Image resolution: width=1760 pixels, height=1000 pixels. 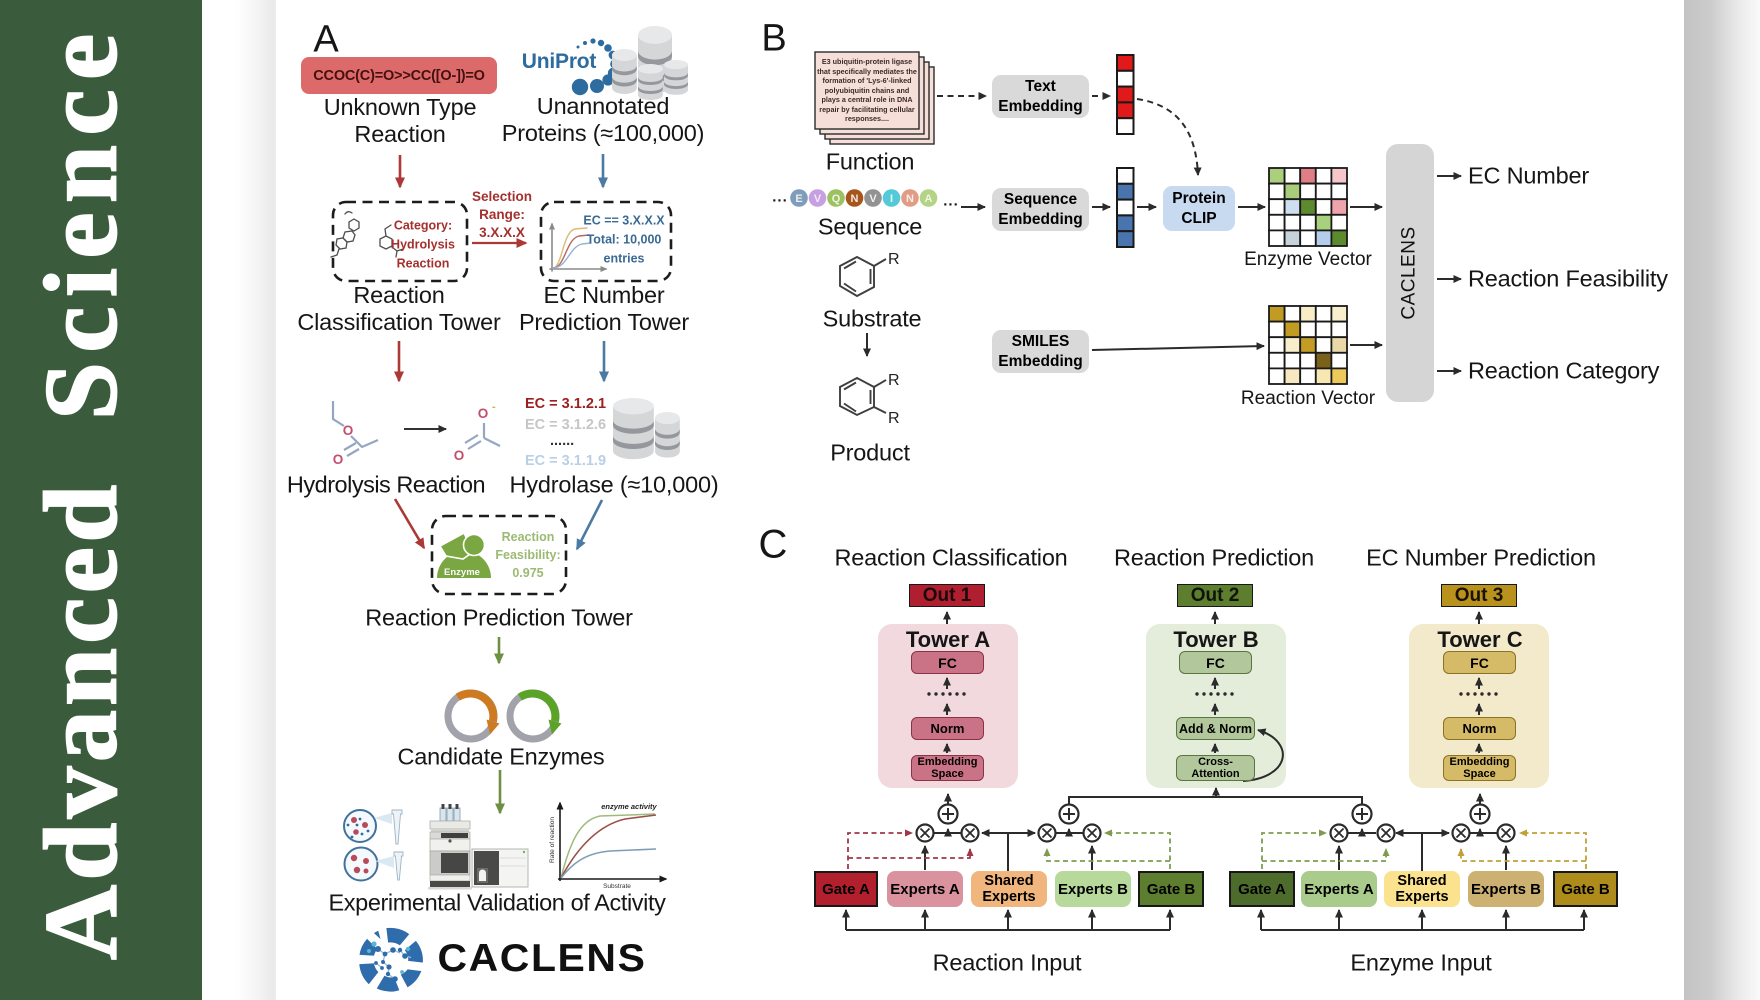 What do you see at coordinates (929, 199) in the screenshot?
I see `svg-text: A` at bounding box center [929, 199].